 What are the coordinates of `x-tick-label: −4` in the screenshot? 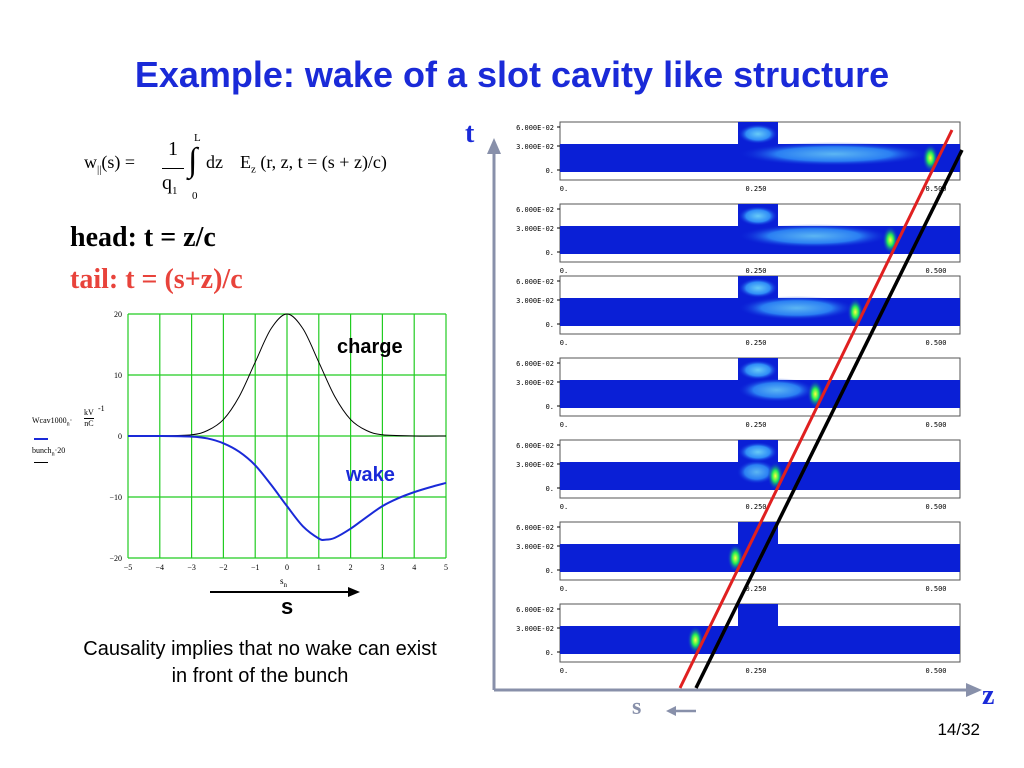 It's located at (160, 567).